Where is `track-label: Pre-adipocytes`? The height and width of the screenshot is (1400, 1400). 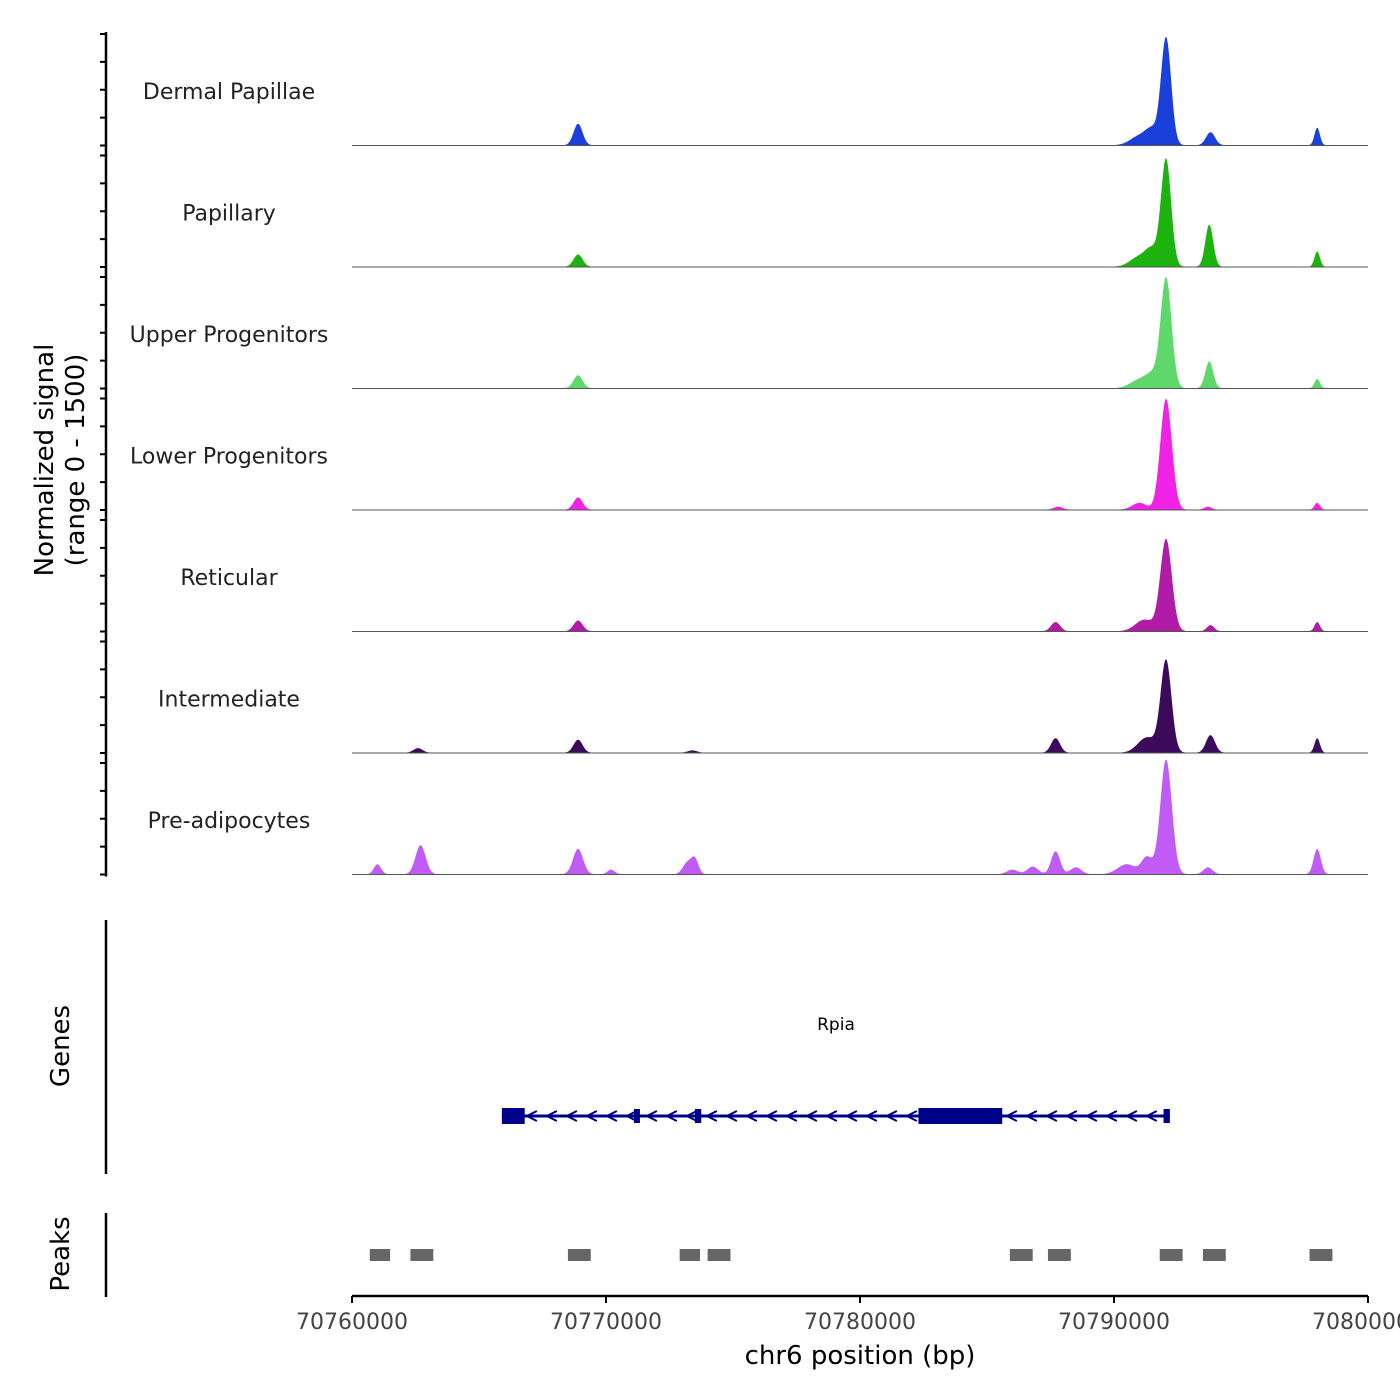 track-label: Pre-adipocytes is located at coordinates (229, 821).